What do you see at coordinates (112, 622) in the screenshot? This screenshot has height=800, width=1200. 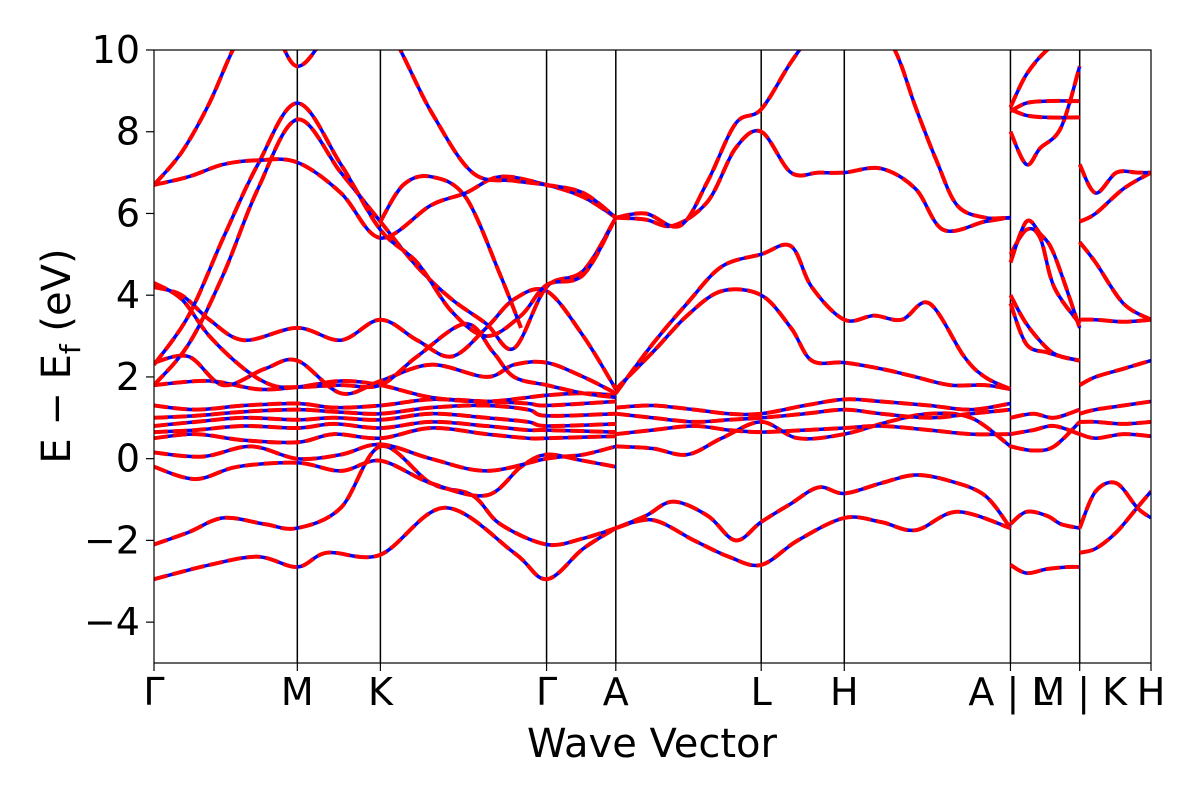 I see `y-tick-label-0: −4` at bounding box center [112, 622].